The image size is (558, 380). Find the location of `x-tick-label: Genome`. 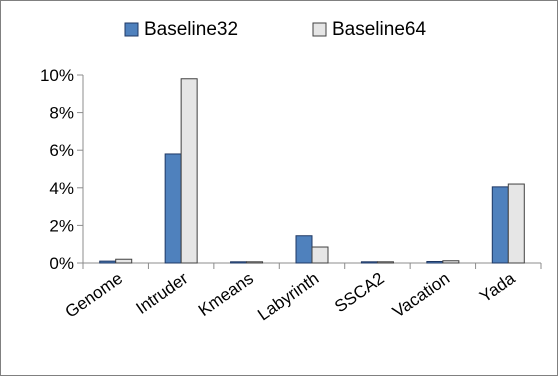

x-tick-label: Genome is located at coordinates (94, 295).